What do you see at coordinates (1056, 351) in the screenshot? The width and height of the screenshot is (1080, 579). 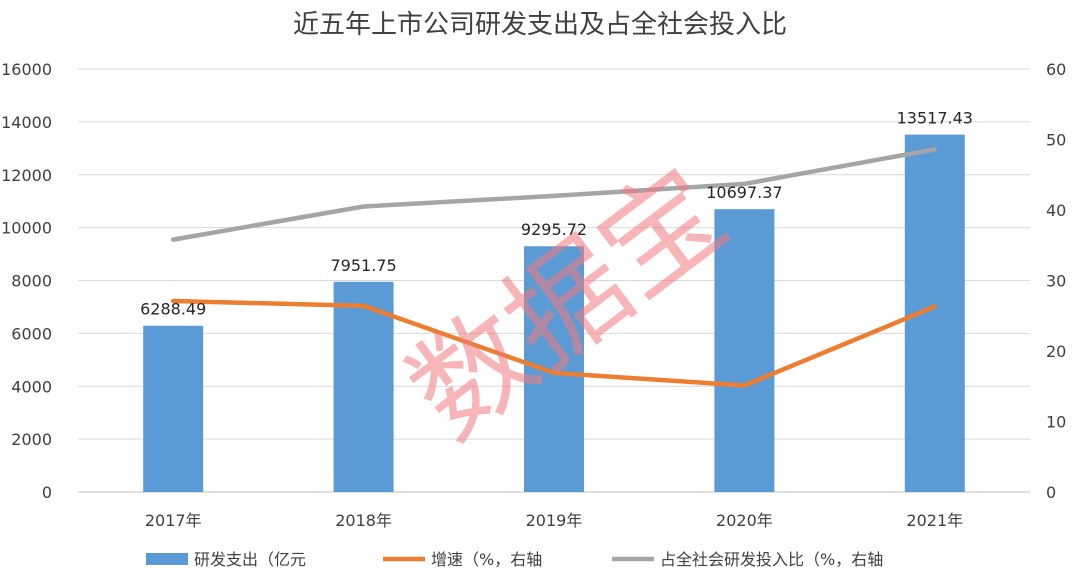 I see `y-right-tick-label: 20` at bounding box center [1056, 351].